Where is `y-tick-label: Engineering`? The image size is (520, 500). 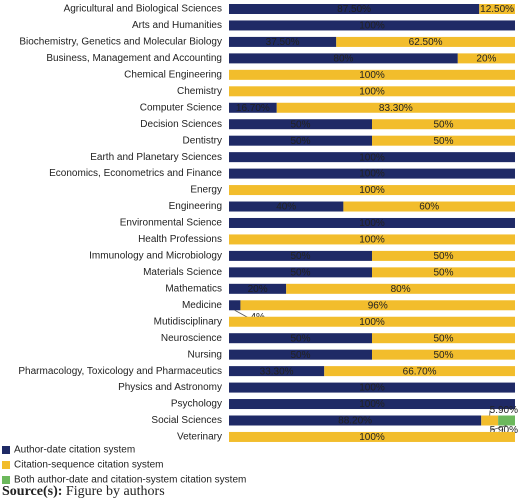
y-tick-label: Engineering is located at coordinates (195, 206).